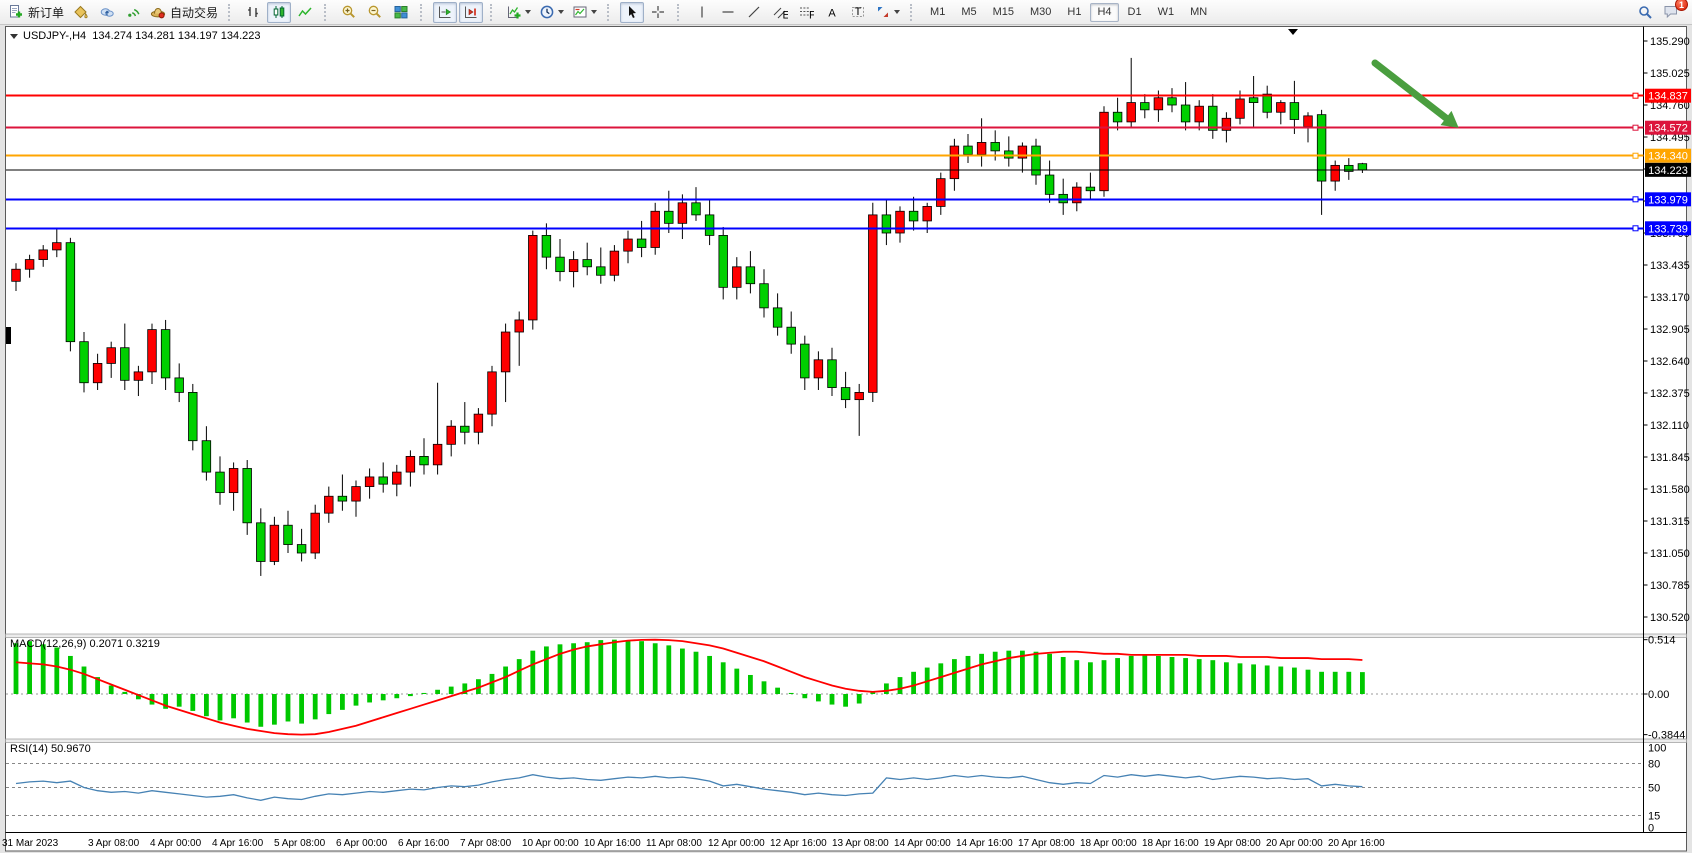  I want to click on svg-text: 14 Apr 16:00, so click(984, 843).